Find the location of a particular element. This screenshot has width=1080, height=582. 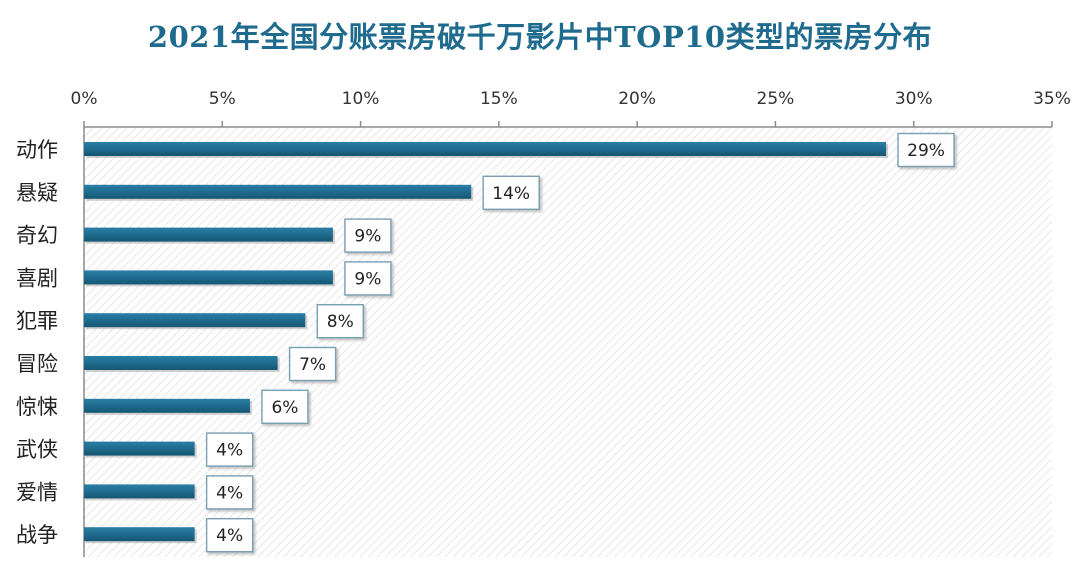

data-label: 14% is located at coordinates (511, 194).